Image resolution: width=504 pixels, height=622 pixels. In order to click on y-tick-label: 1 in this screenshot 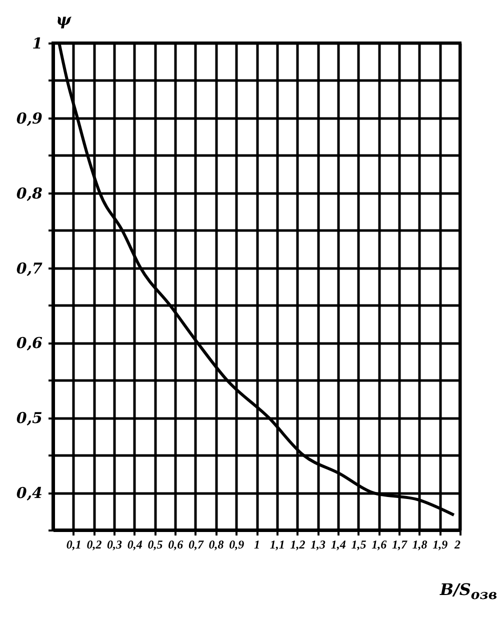, I will do `click(37, 43)`.